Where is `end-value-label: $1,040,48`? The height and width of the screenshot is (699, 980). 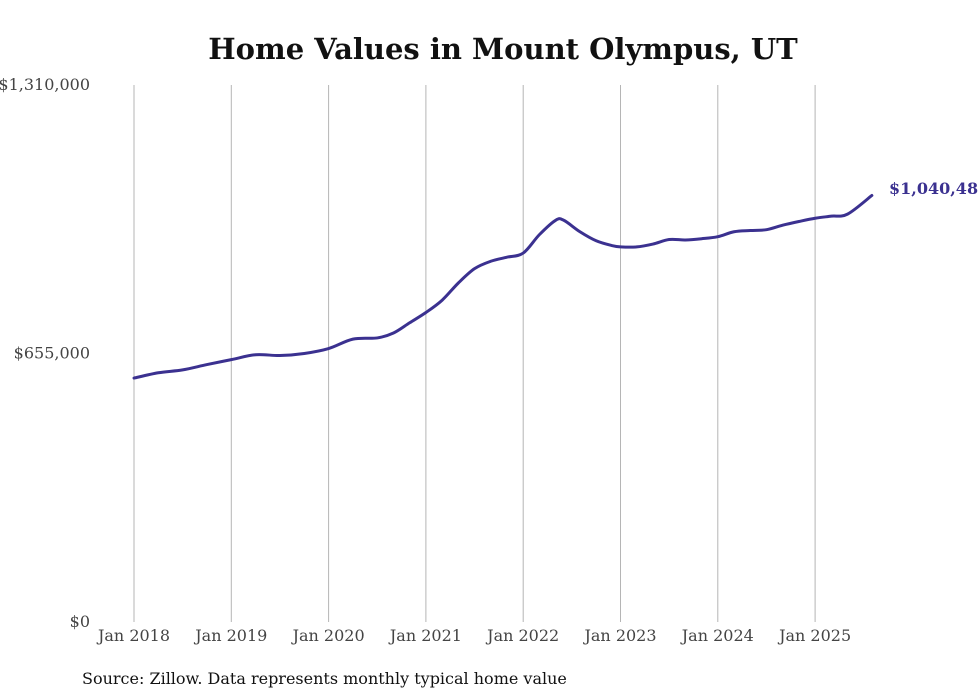
end-value-label: $1,040,48 is located at coordinates (933, 188).